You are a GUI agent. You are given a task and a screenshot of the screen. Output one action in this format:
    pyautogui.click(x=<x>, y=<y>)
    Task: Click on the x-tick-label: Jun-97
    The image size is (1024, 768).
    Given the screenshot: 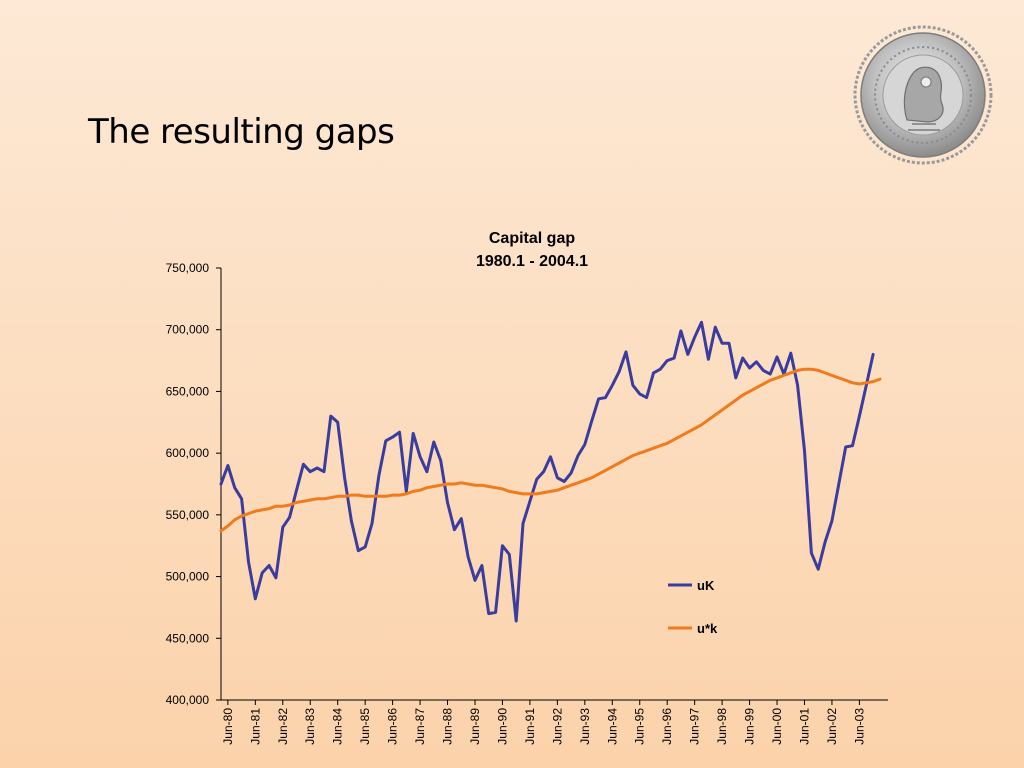 What is the action you would take?
    pyautogui.click(x=695, y=726)
    